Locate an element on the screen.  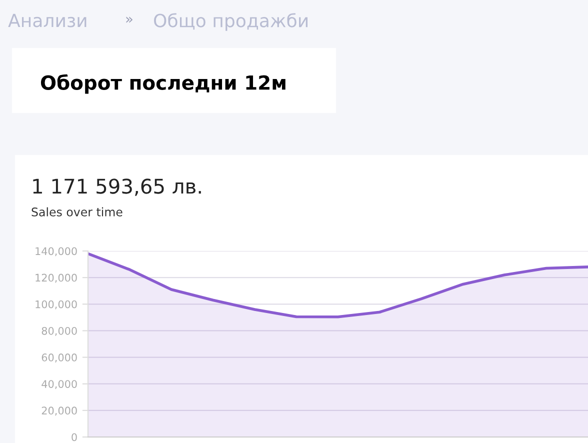
y-tick-label: 80,000 is located at coordinates (59, 331).